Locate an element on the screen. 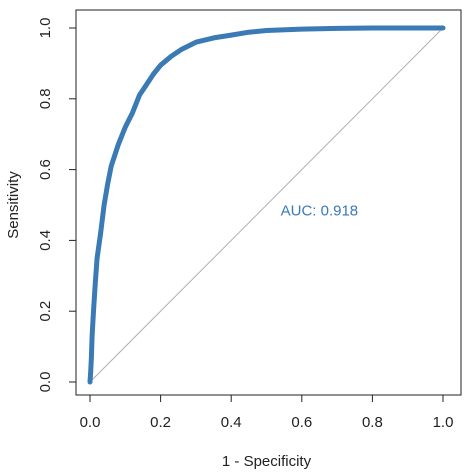  y-tick-label: 0.0 is located at coordinates (45, 382).